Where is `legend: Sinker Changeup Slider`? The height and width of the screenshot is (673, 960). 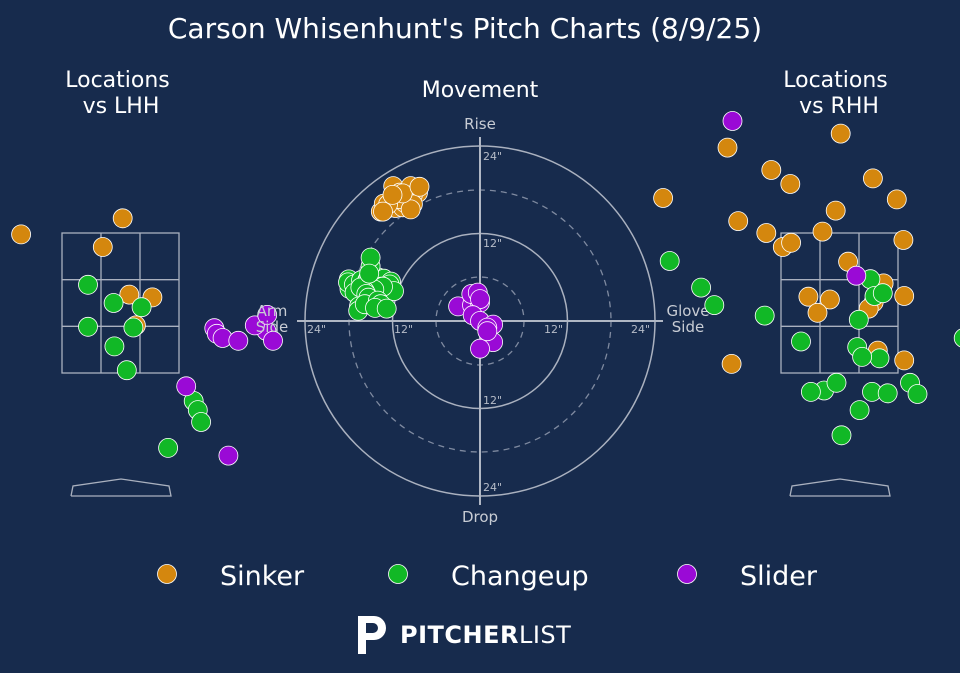
legend: Sinker Changeup Slider is located at coordinates (487, 576).